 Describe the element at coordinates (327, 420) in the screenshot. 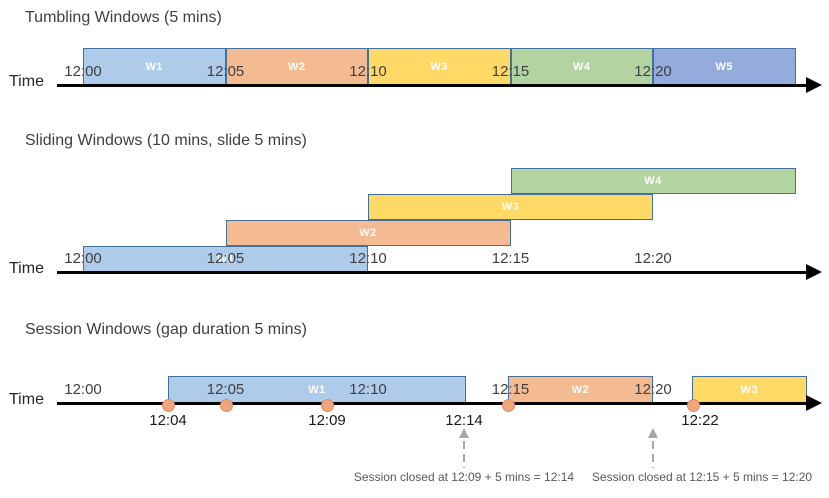

I see `event-time-label: 12:09` at that location.